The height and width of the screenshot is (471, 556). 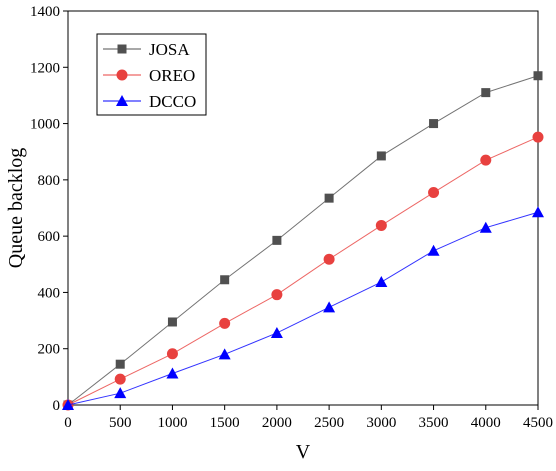 I want to click on legend-label: DCCO, so click(x=172, y=101).